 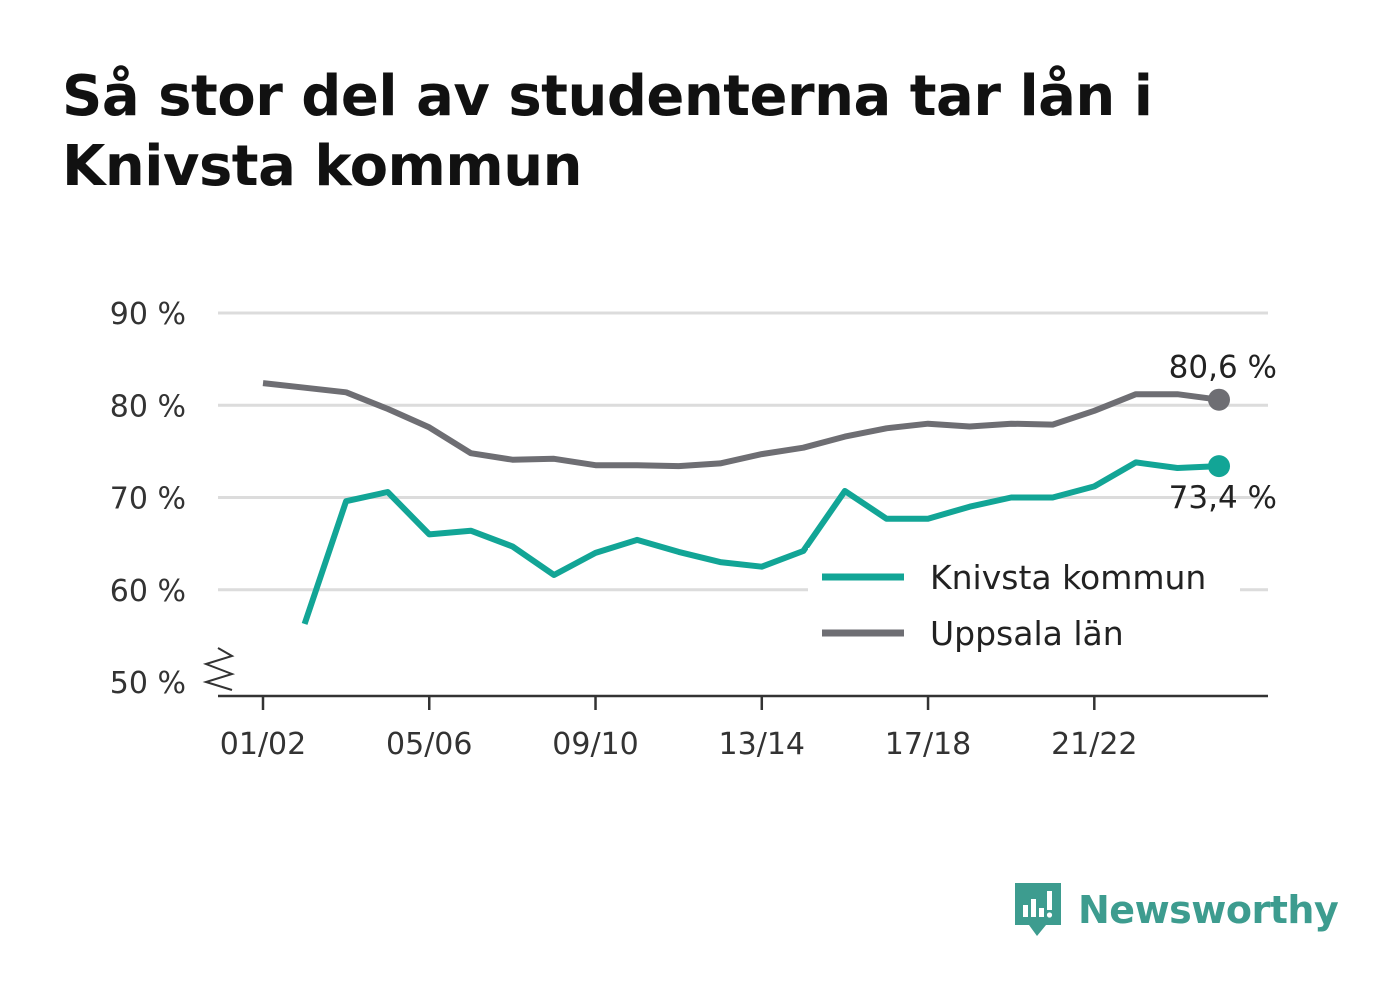 I want to click on y-tick-label: 70 %, so click(x=148, y=499).